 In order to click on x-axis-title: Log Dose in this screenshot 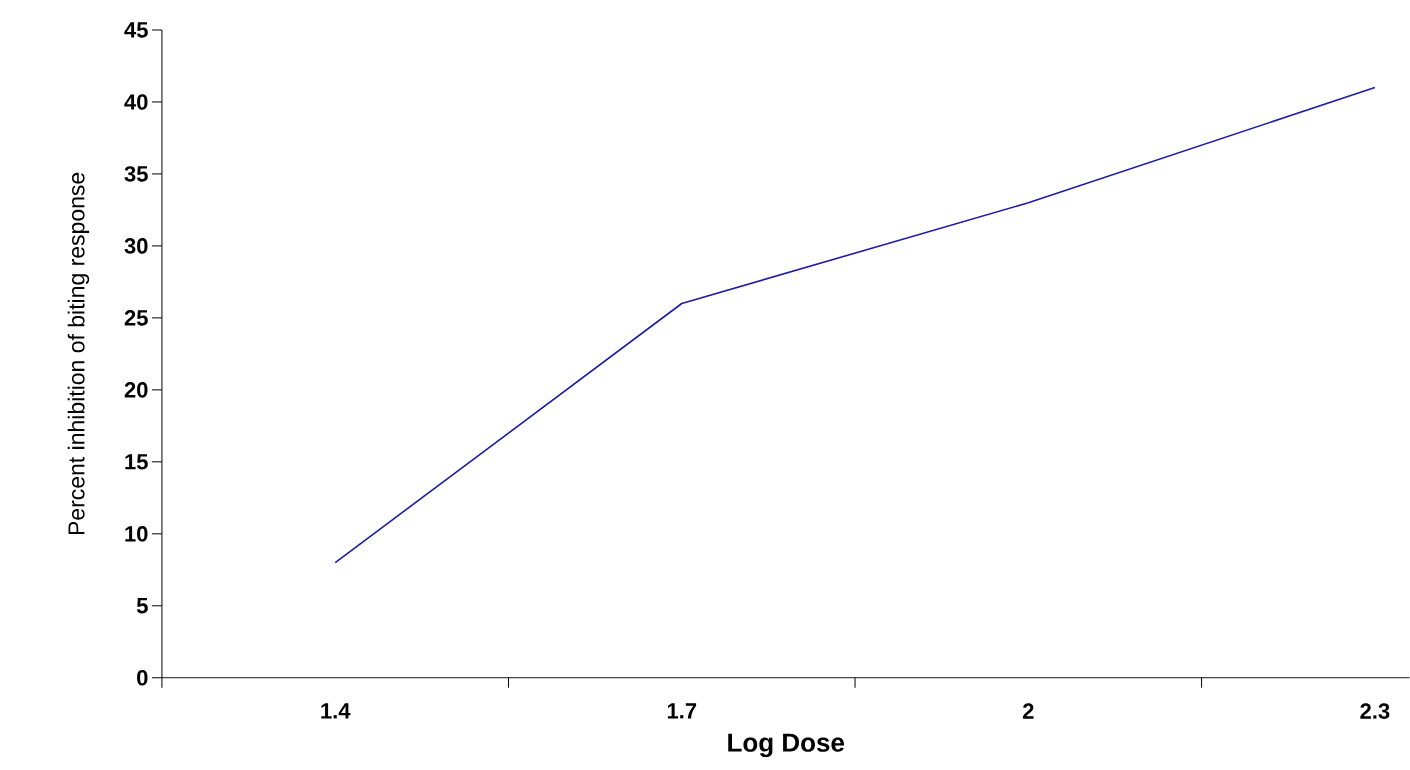, I will do `click(786, 745)`.